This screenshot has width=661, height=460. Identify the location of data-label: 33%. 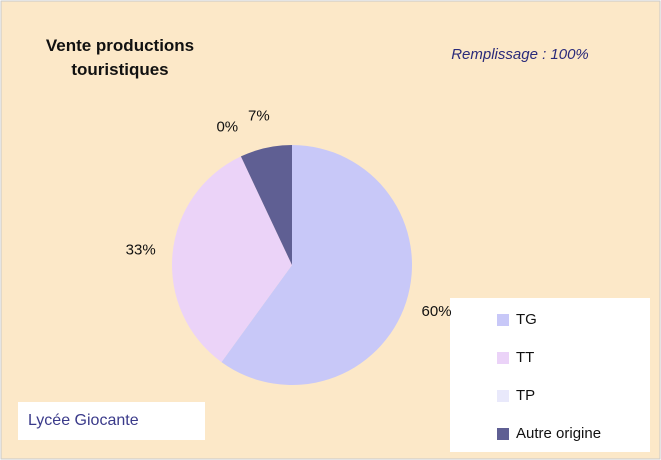
(141, 250).